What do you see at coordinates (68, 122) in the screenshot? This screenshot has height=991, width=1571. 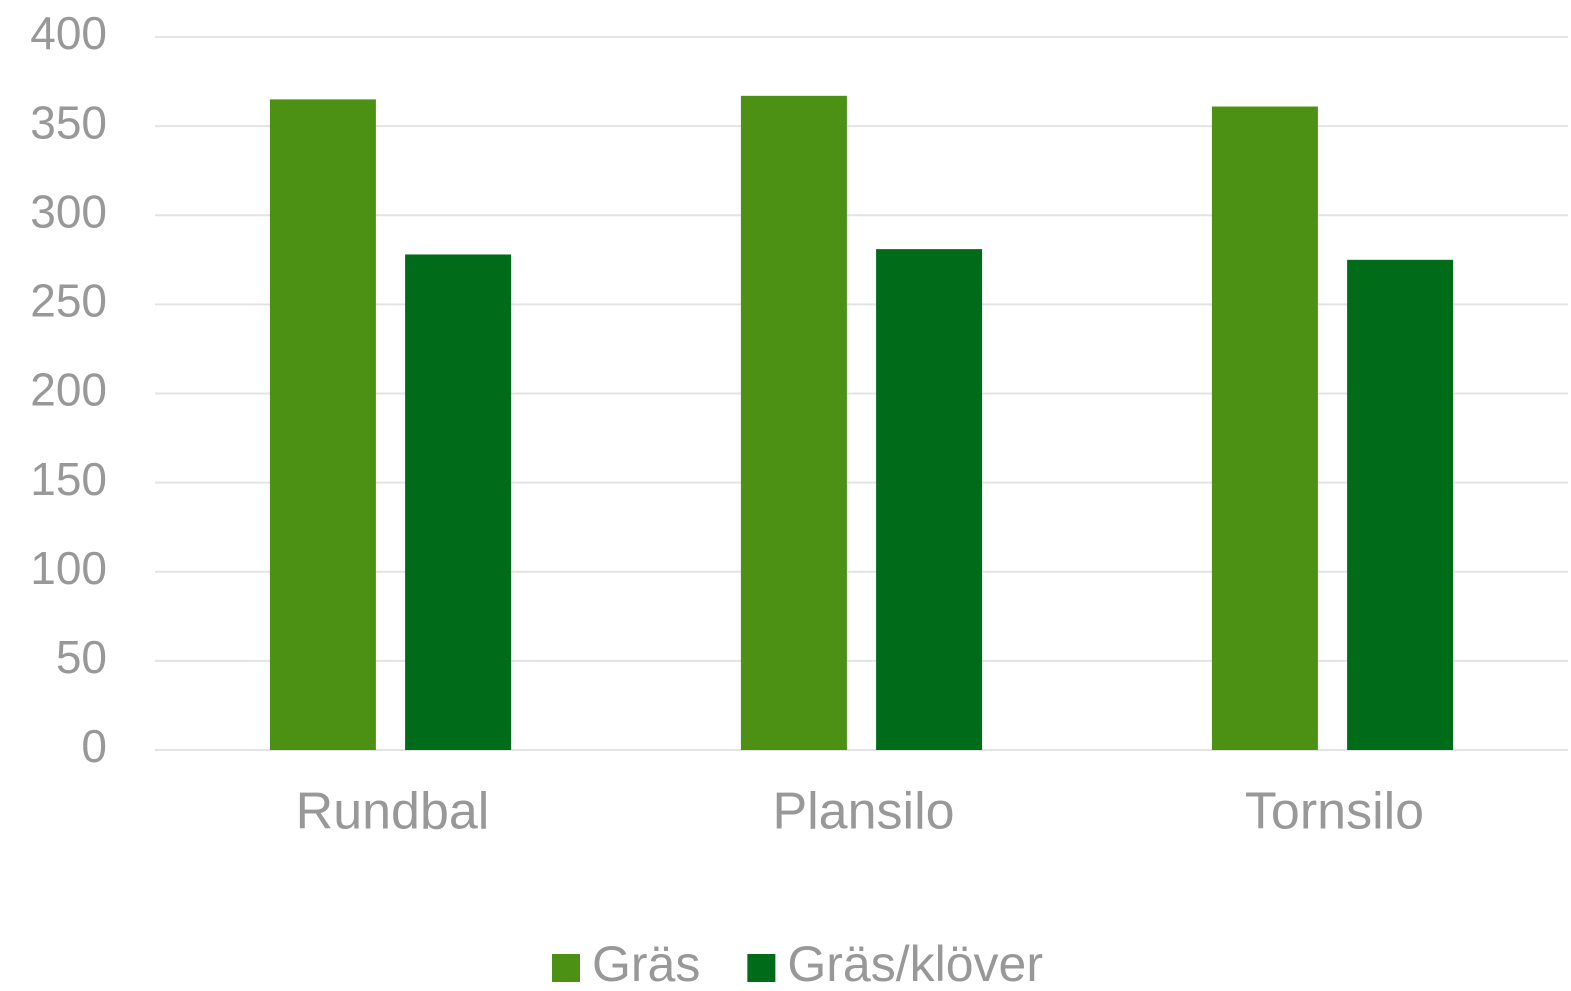 I see `y-tick-label: 350` at bounding box center [68, 122].